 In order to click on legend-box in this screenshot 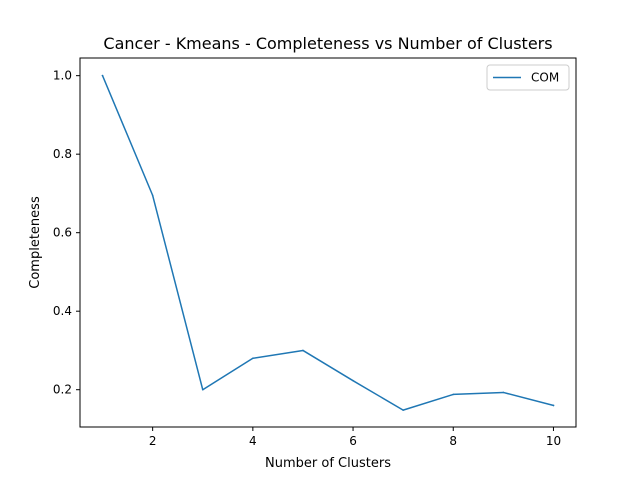, I will do `click(528, 77)`.